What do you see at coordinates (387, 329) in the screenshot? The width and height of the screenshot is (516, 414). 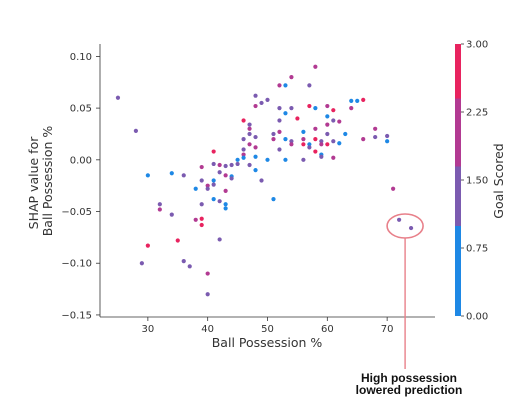 I see `x-tick-label: 70` at bounding box center [387, 329].